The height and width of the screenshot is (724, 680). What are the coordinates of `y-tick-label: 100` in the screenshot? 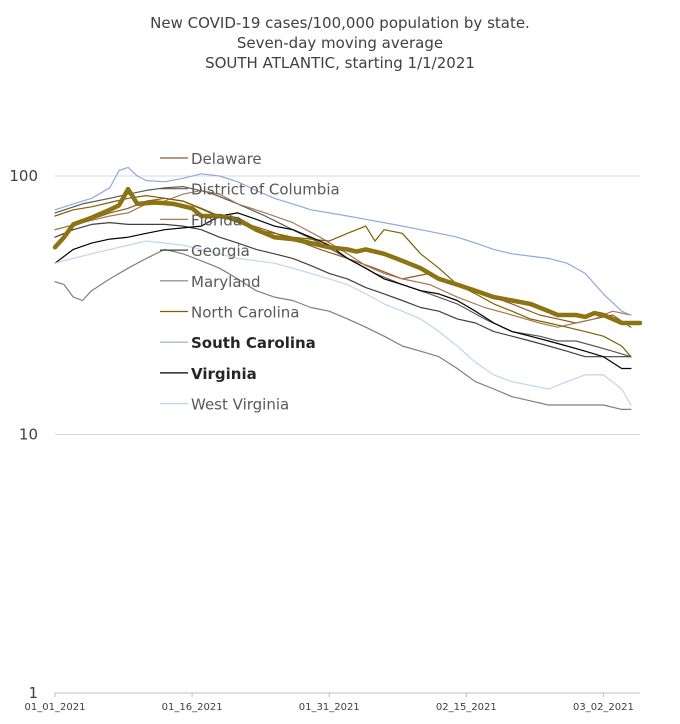 It's located at (23, 176).